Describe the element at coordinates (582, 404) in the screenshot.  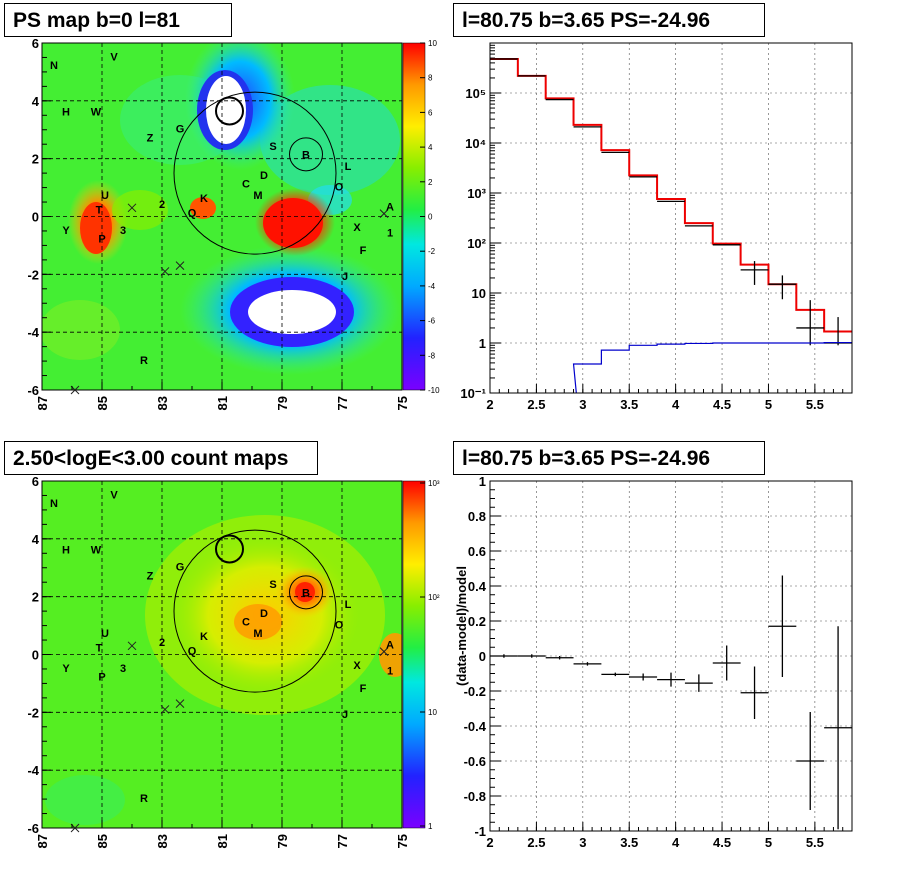
I see `spectrum-x-tick-label: 3` at that location.